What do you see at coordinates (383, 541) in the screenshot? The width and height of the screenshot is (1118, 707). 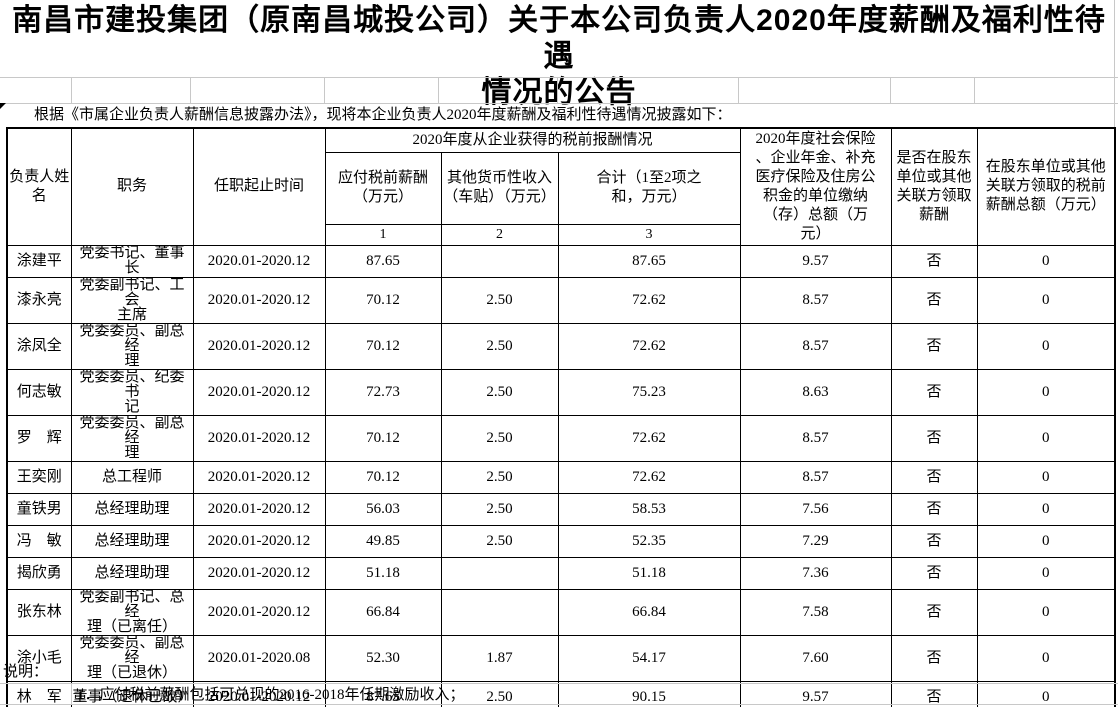 I see `cell-salary: 49.85` at bounding box center [383, 541].